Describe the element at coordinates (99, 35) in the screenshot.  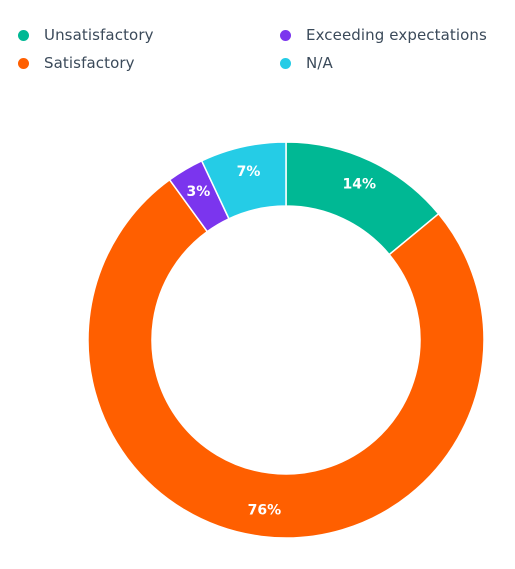
I see `legend-label-unsatisfactory: Unsatisfactory` at that location.